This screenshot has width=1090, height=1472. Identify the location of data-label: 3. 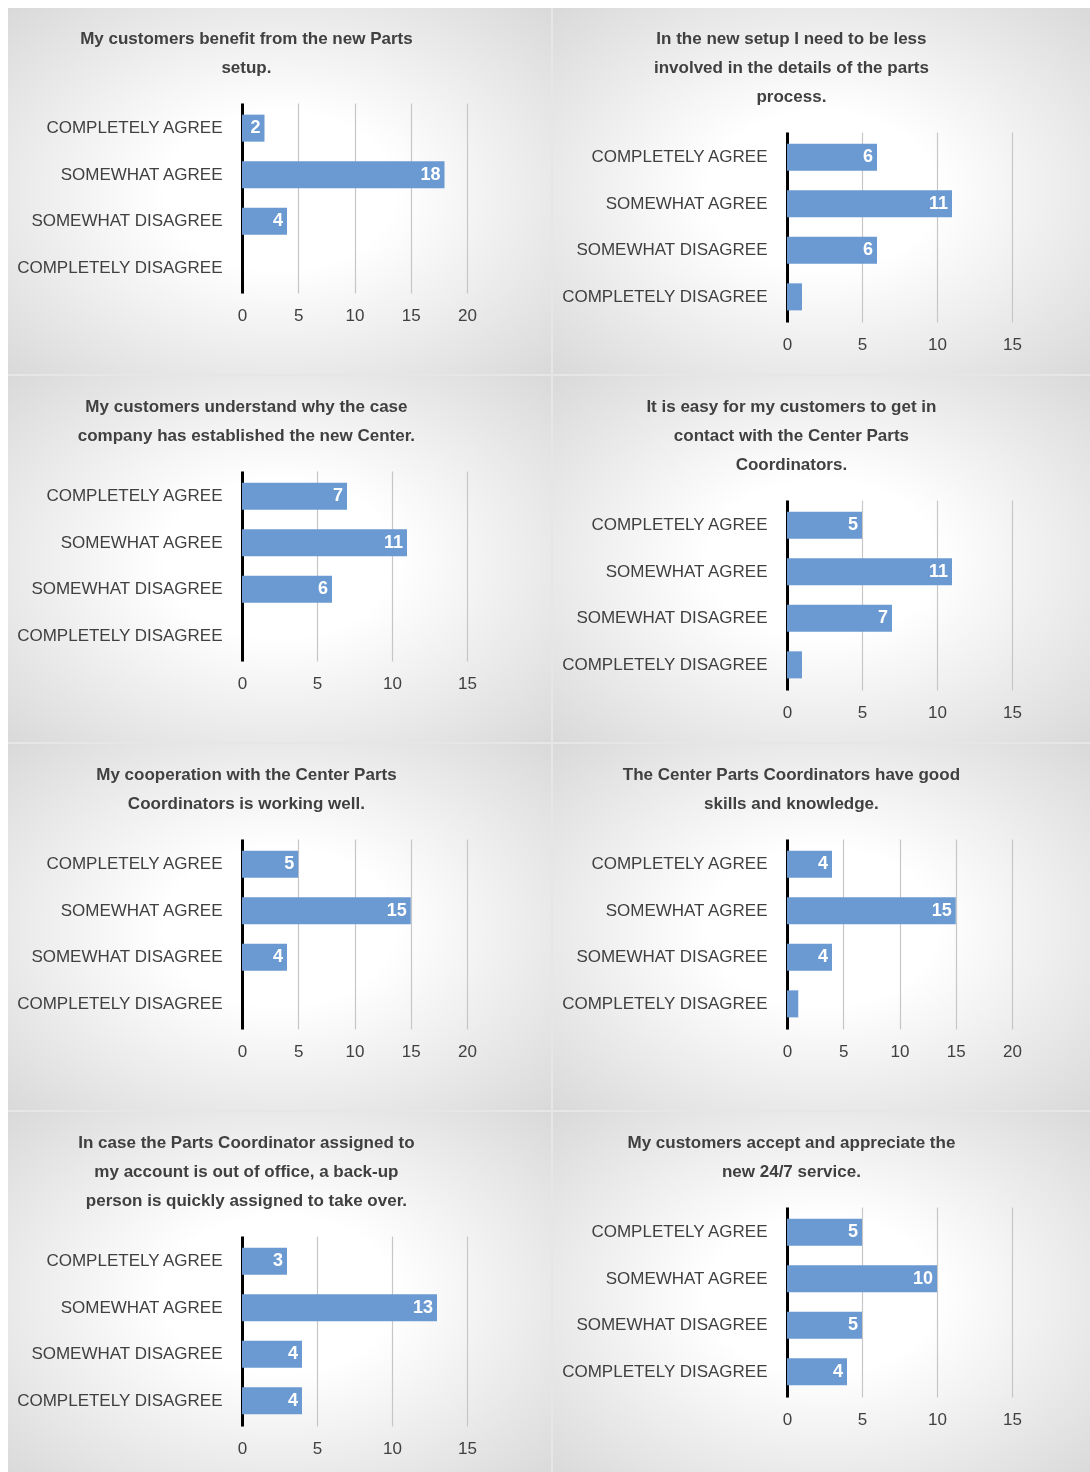
(277, 1260).